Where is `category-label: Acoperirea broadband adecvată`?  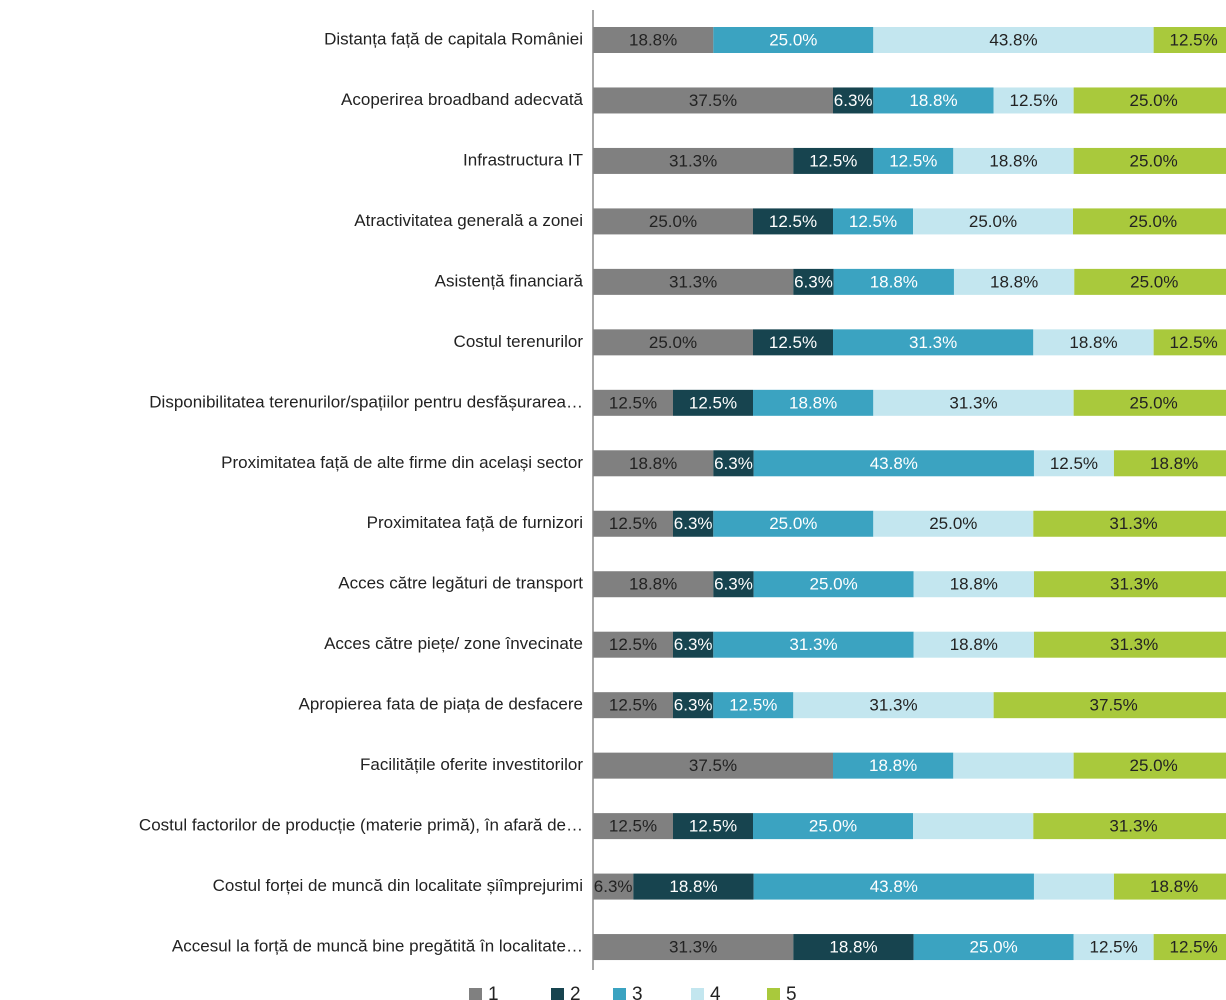 category-label: Acoperirea broadband adecvată is located at coordinates (462, 99).